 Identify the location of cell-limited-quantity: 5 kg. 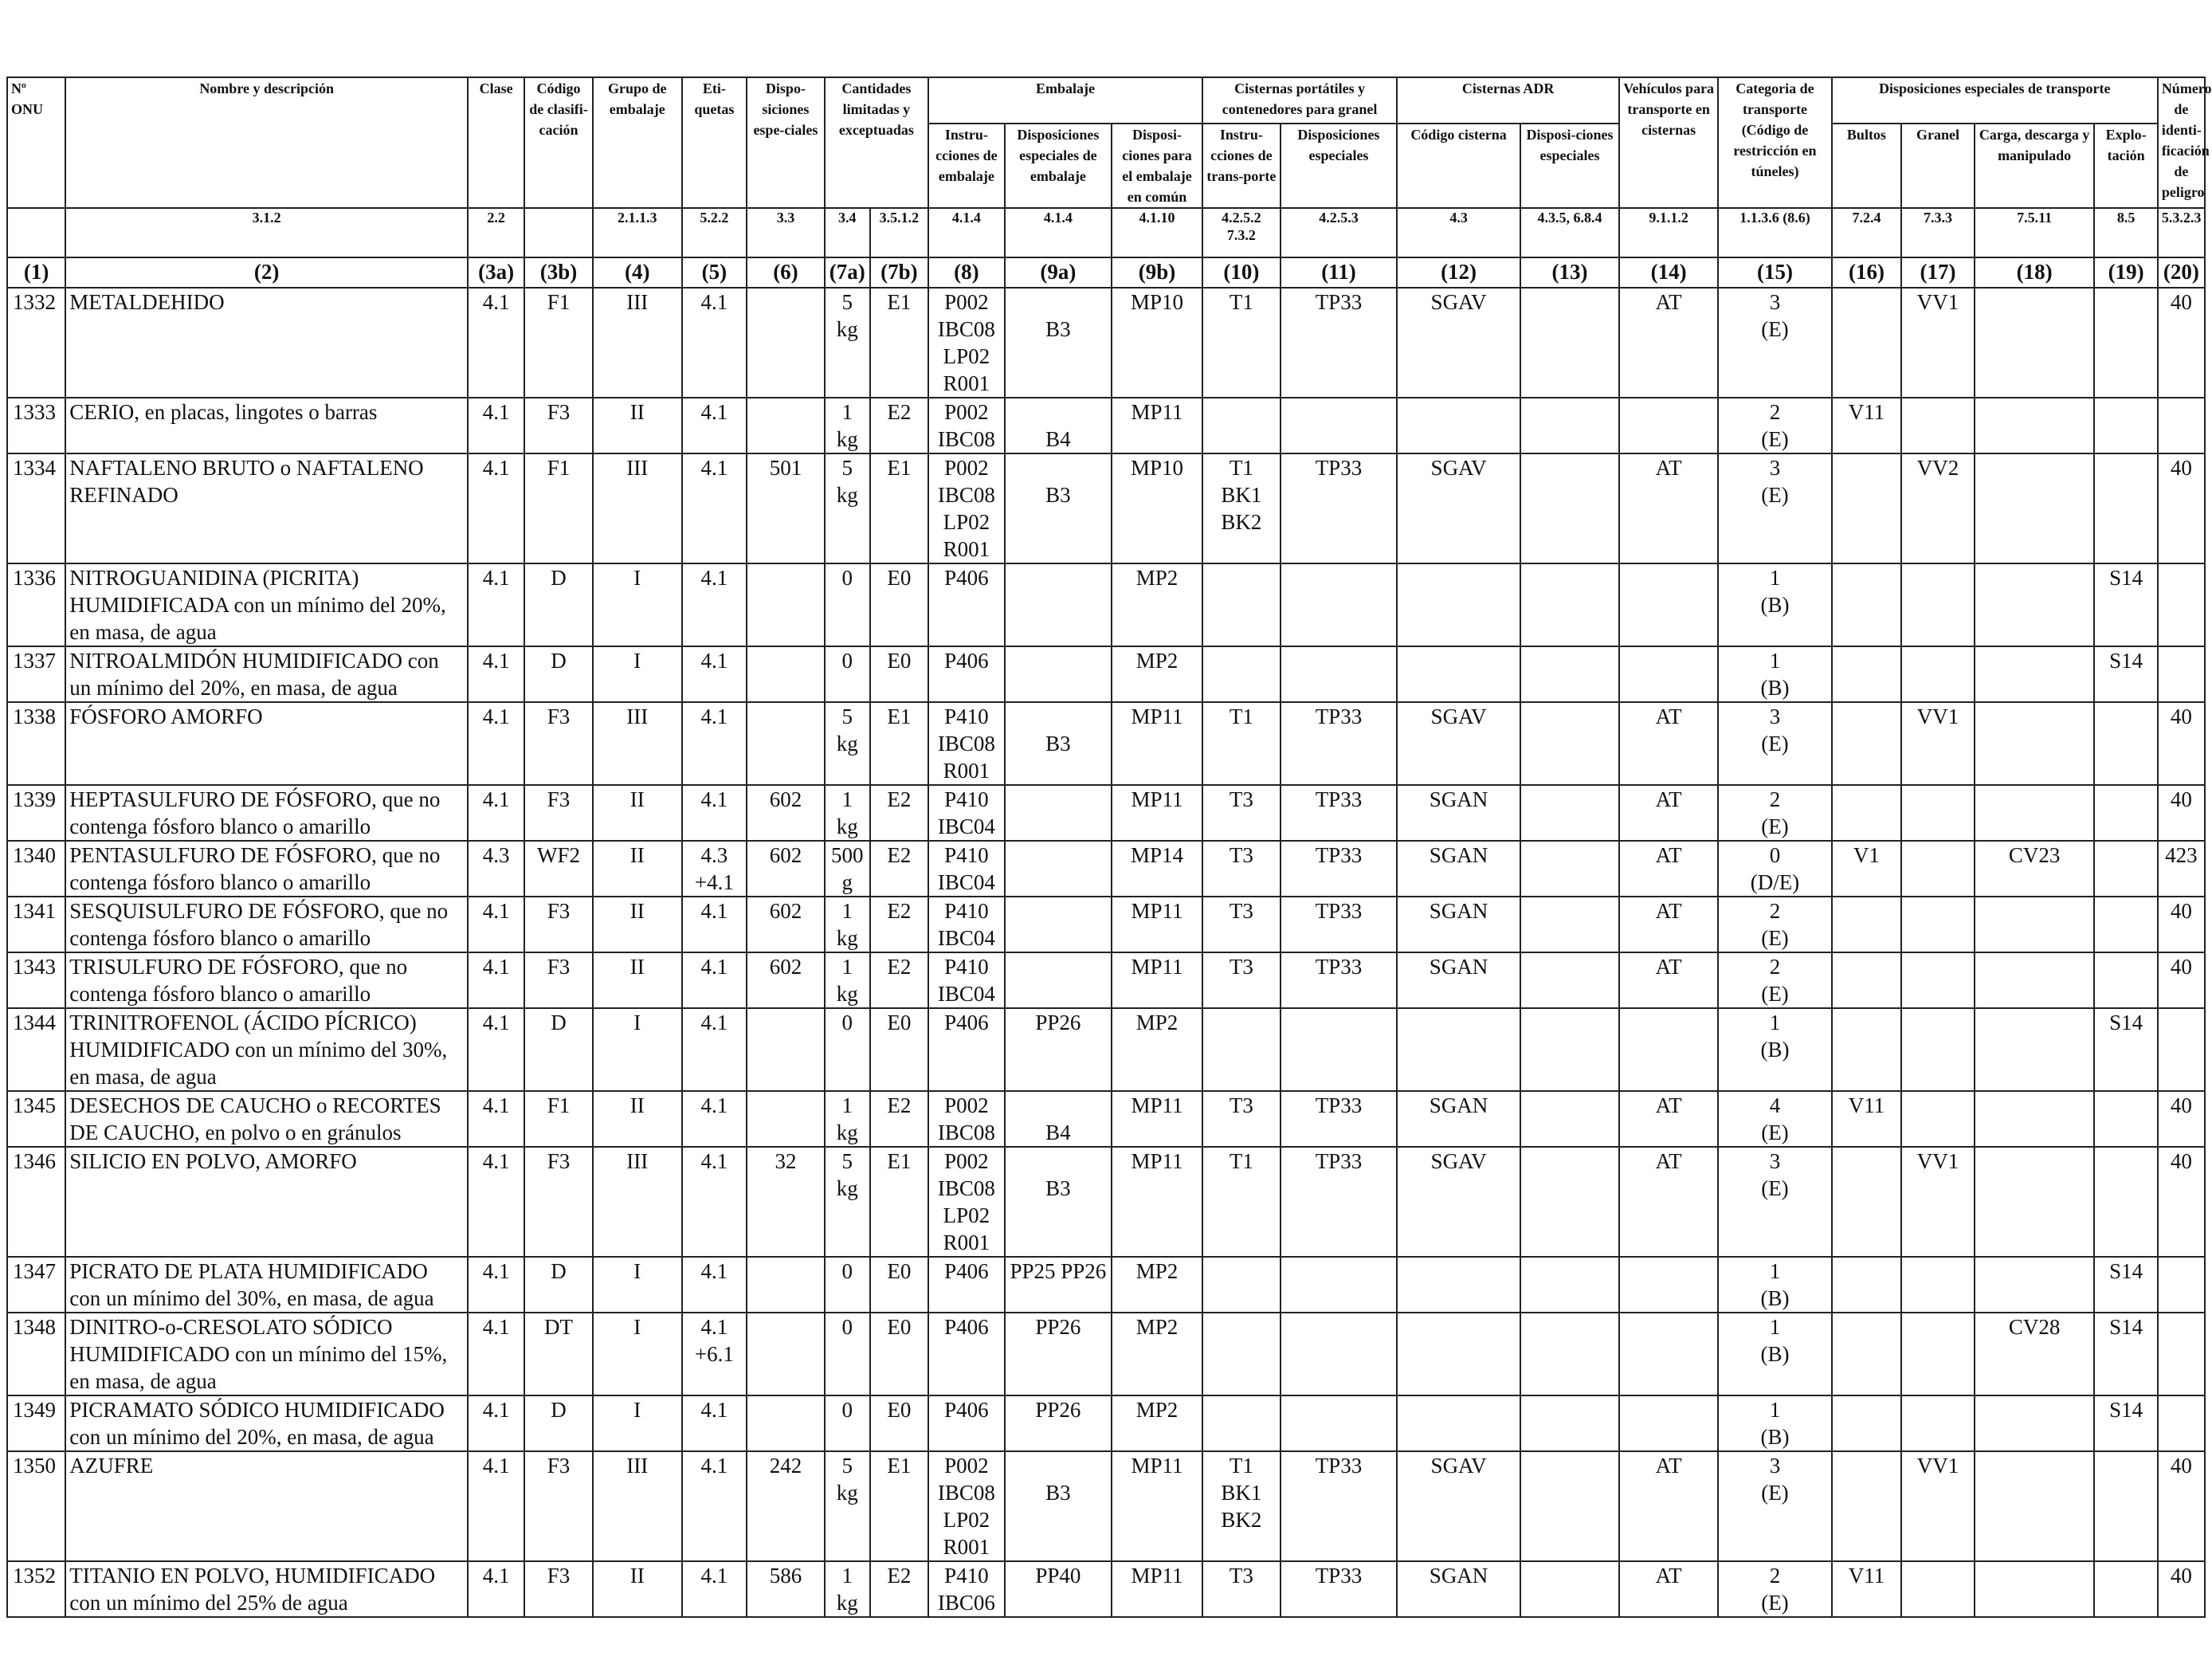
(847, 343).